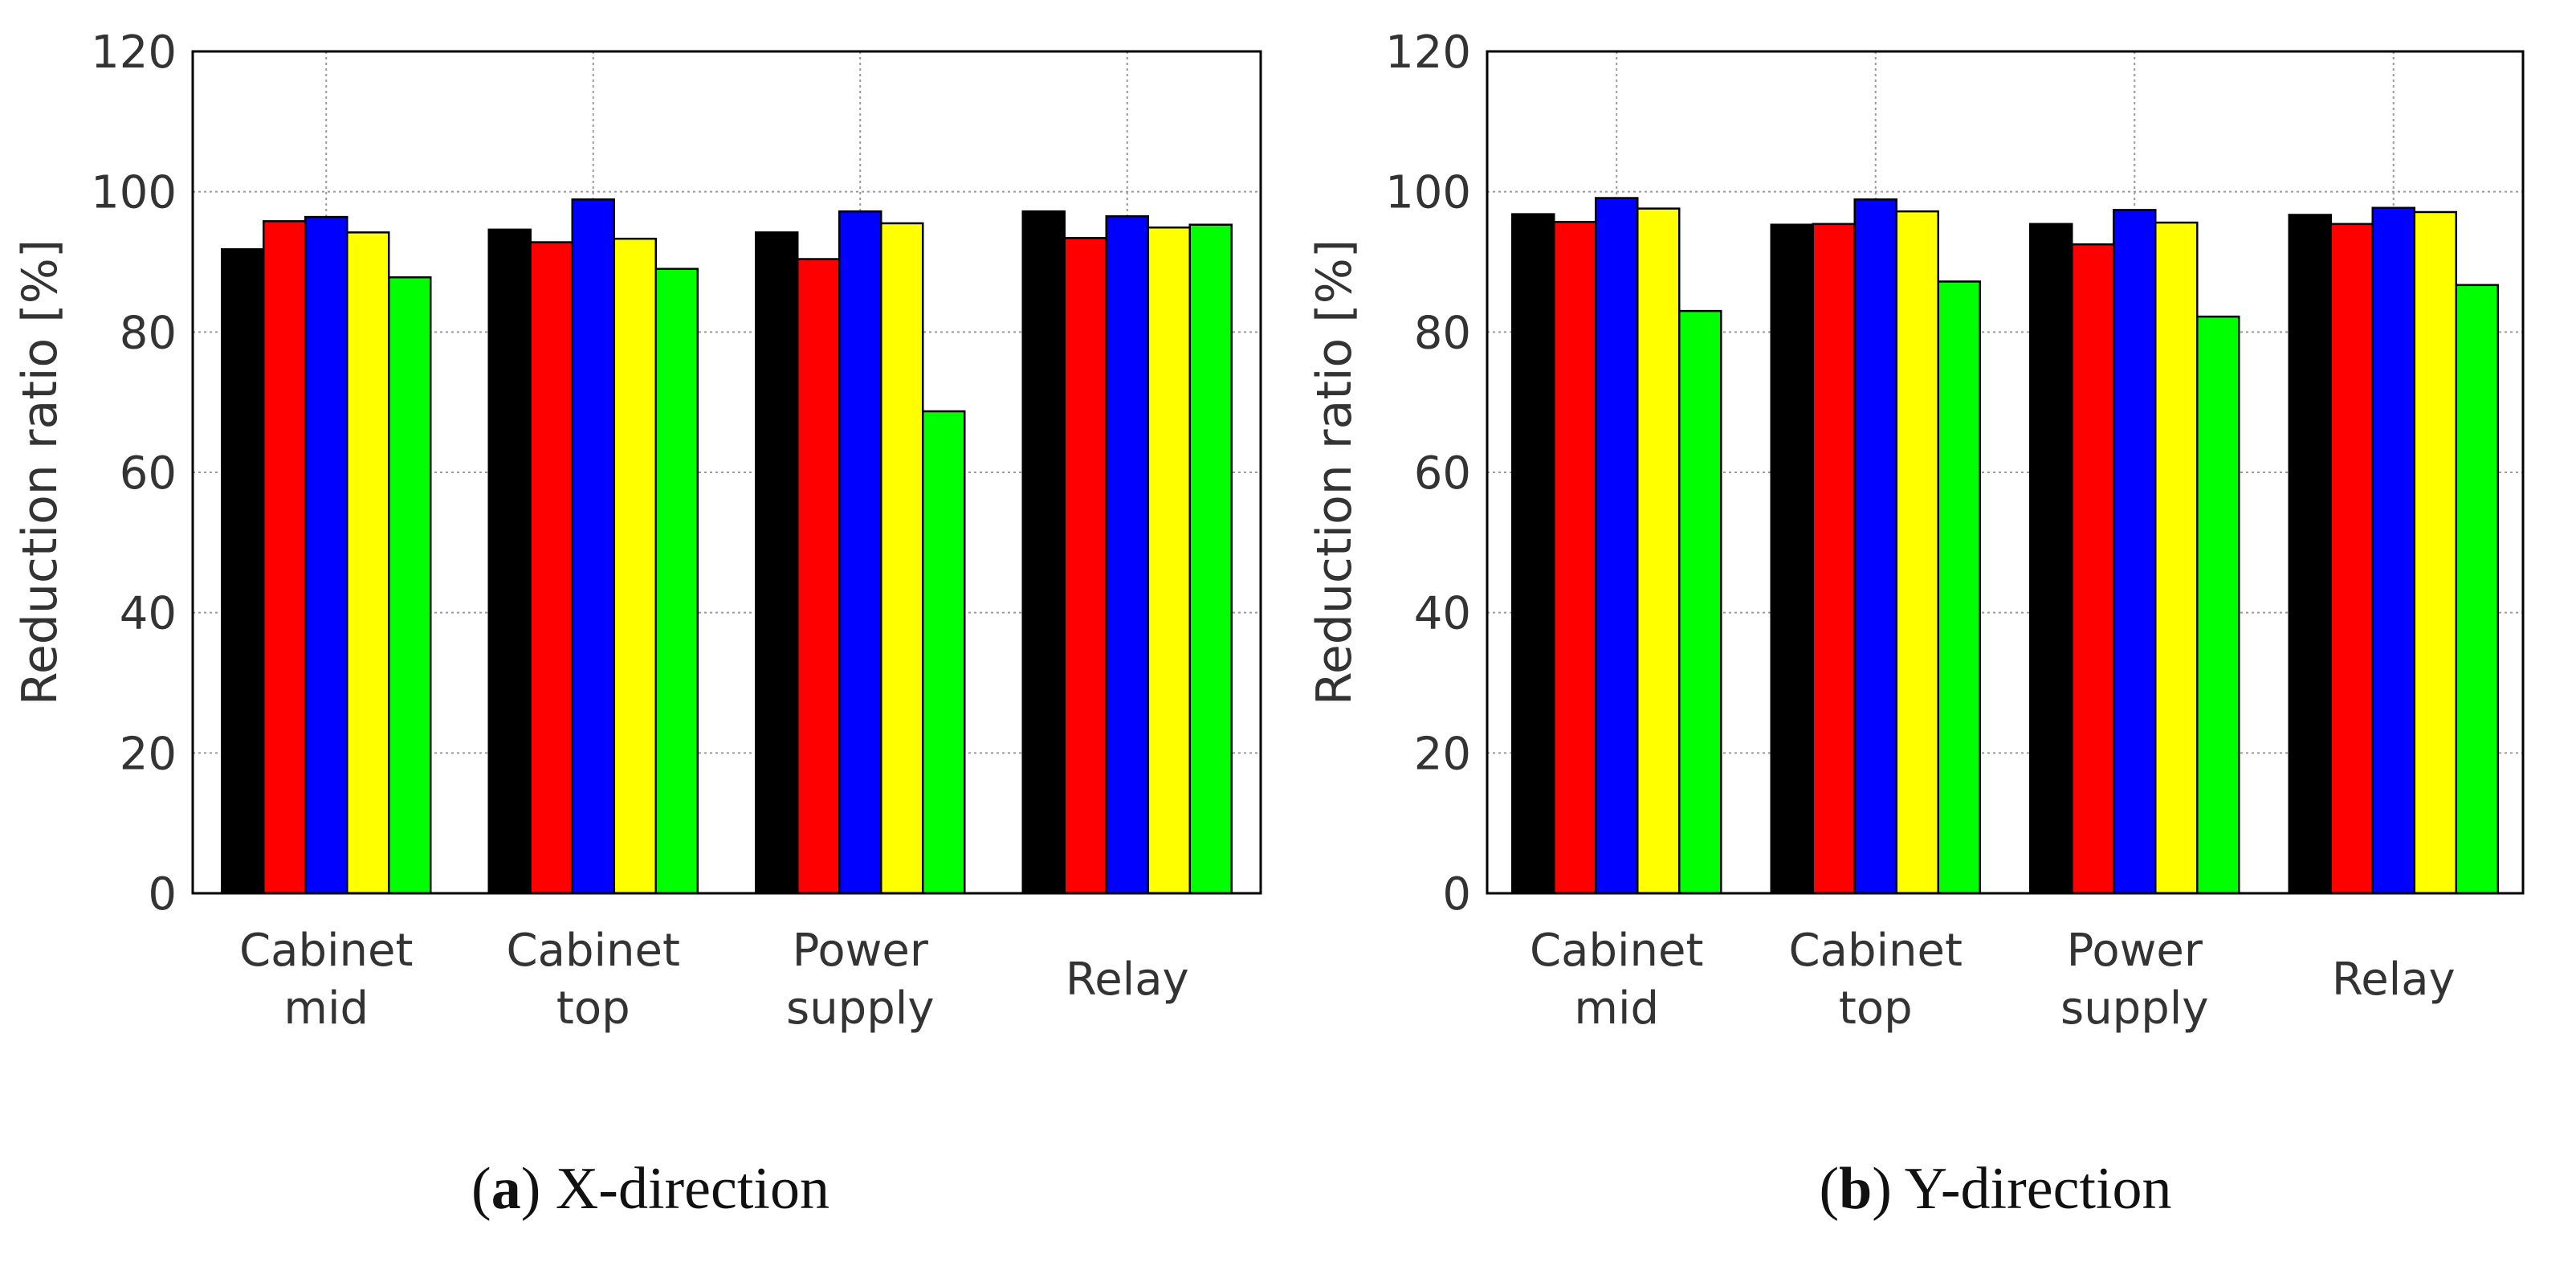 This screenshot has height=1266, width=2576. I want to click on panel-caption: (b) Y-direction, so click(1995, 1189).